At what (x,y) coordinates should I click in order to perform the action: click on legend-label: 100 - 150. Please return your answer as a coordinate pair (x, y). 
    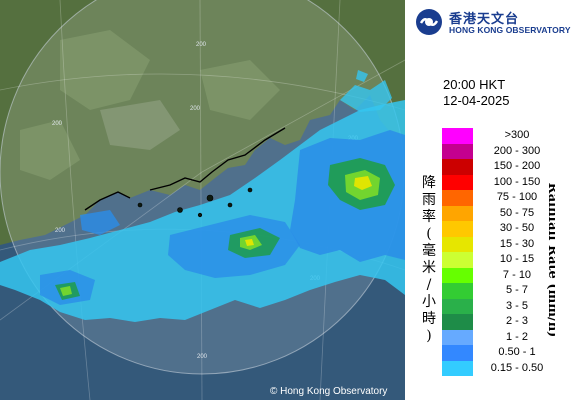
    Looking at the image, I should click on (517, 181).